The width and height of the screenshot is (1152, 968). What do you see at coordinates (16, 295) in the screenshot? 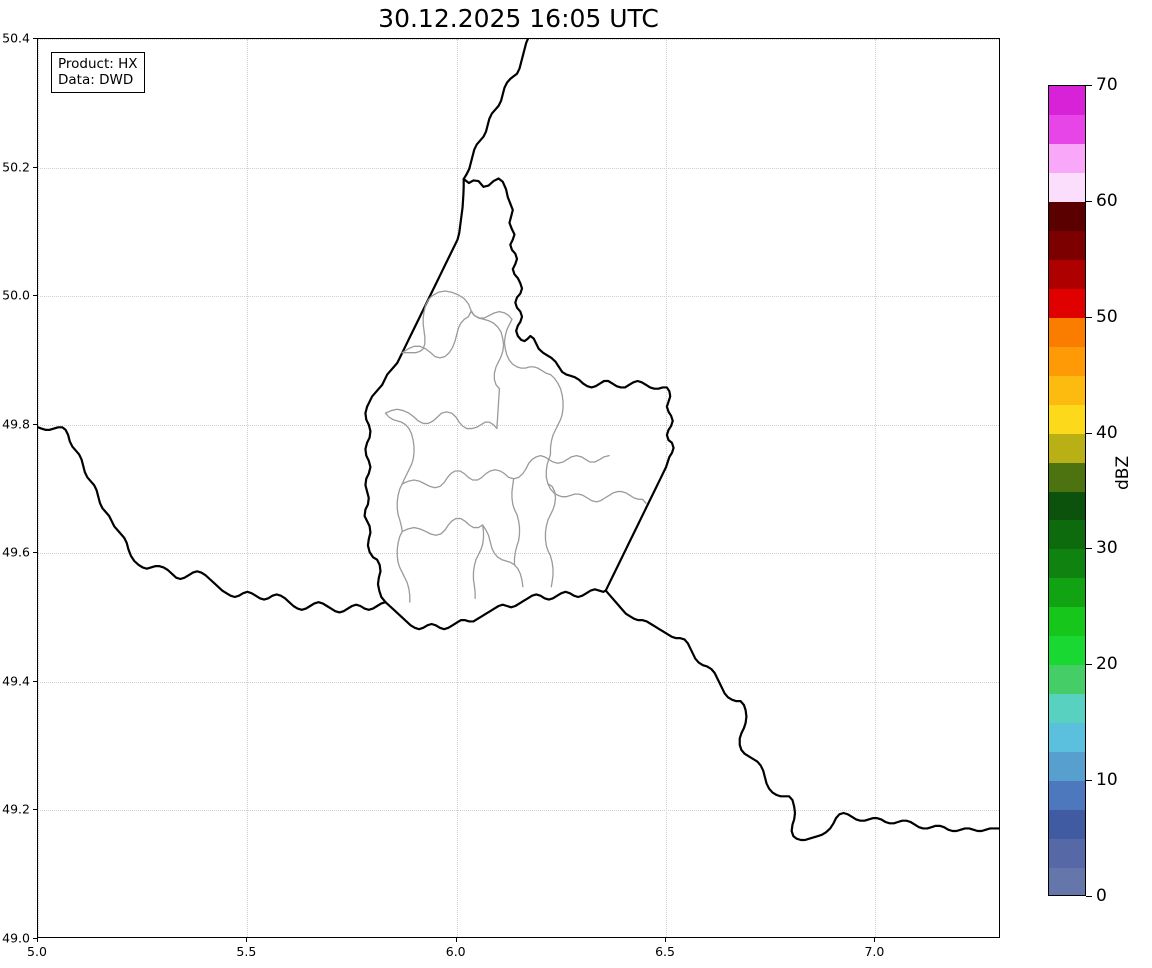
I see `y-tick-label: 50.0` at bounding box center [16, 295].